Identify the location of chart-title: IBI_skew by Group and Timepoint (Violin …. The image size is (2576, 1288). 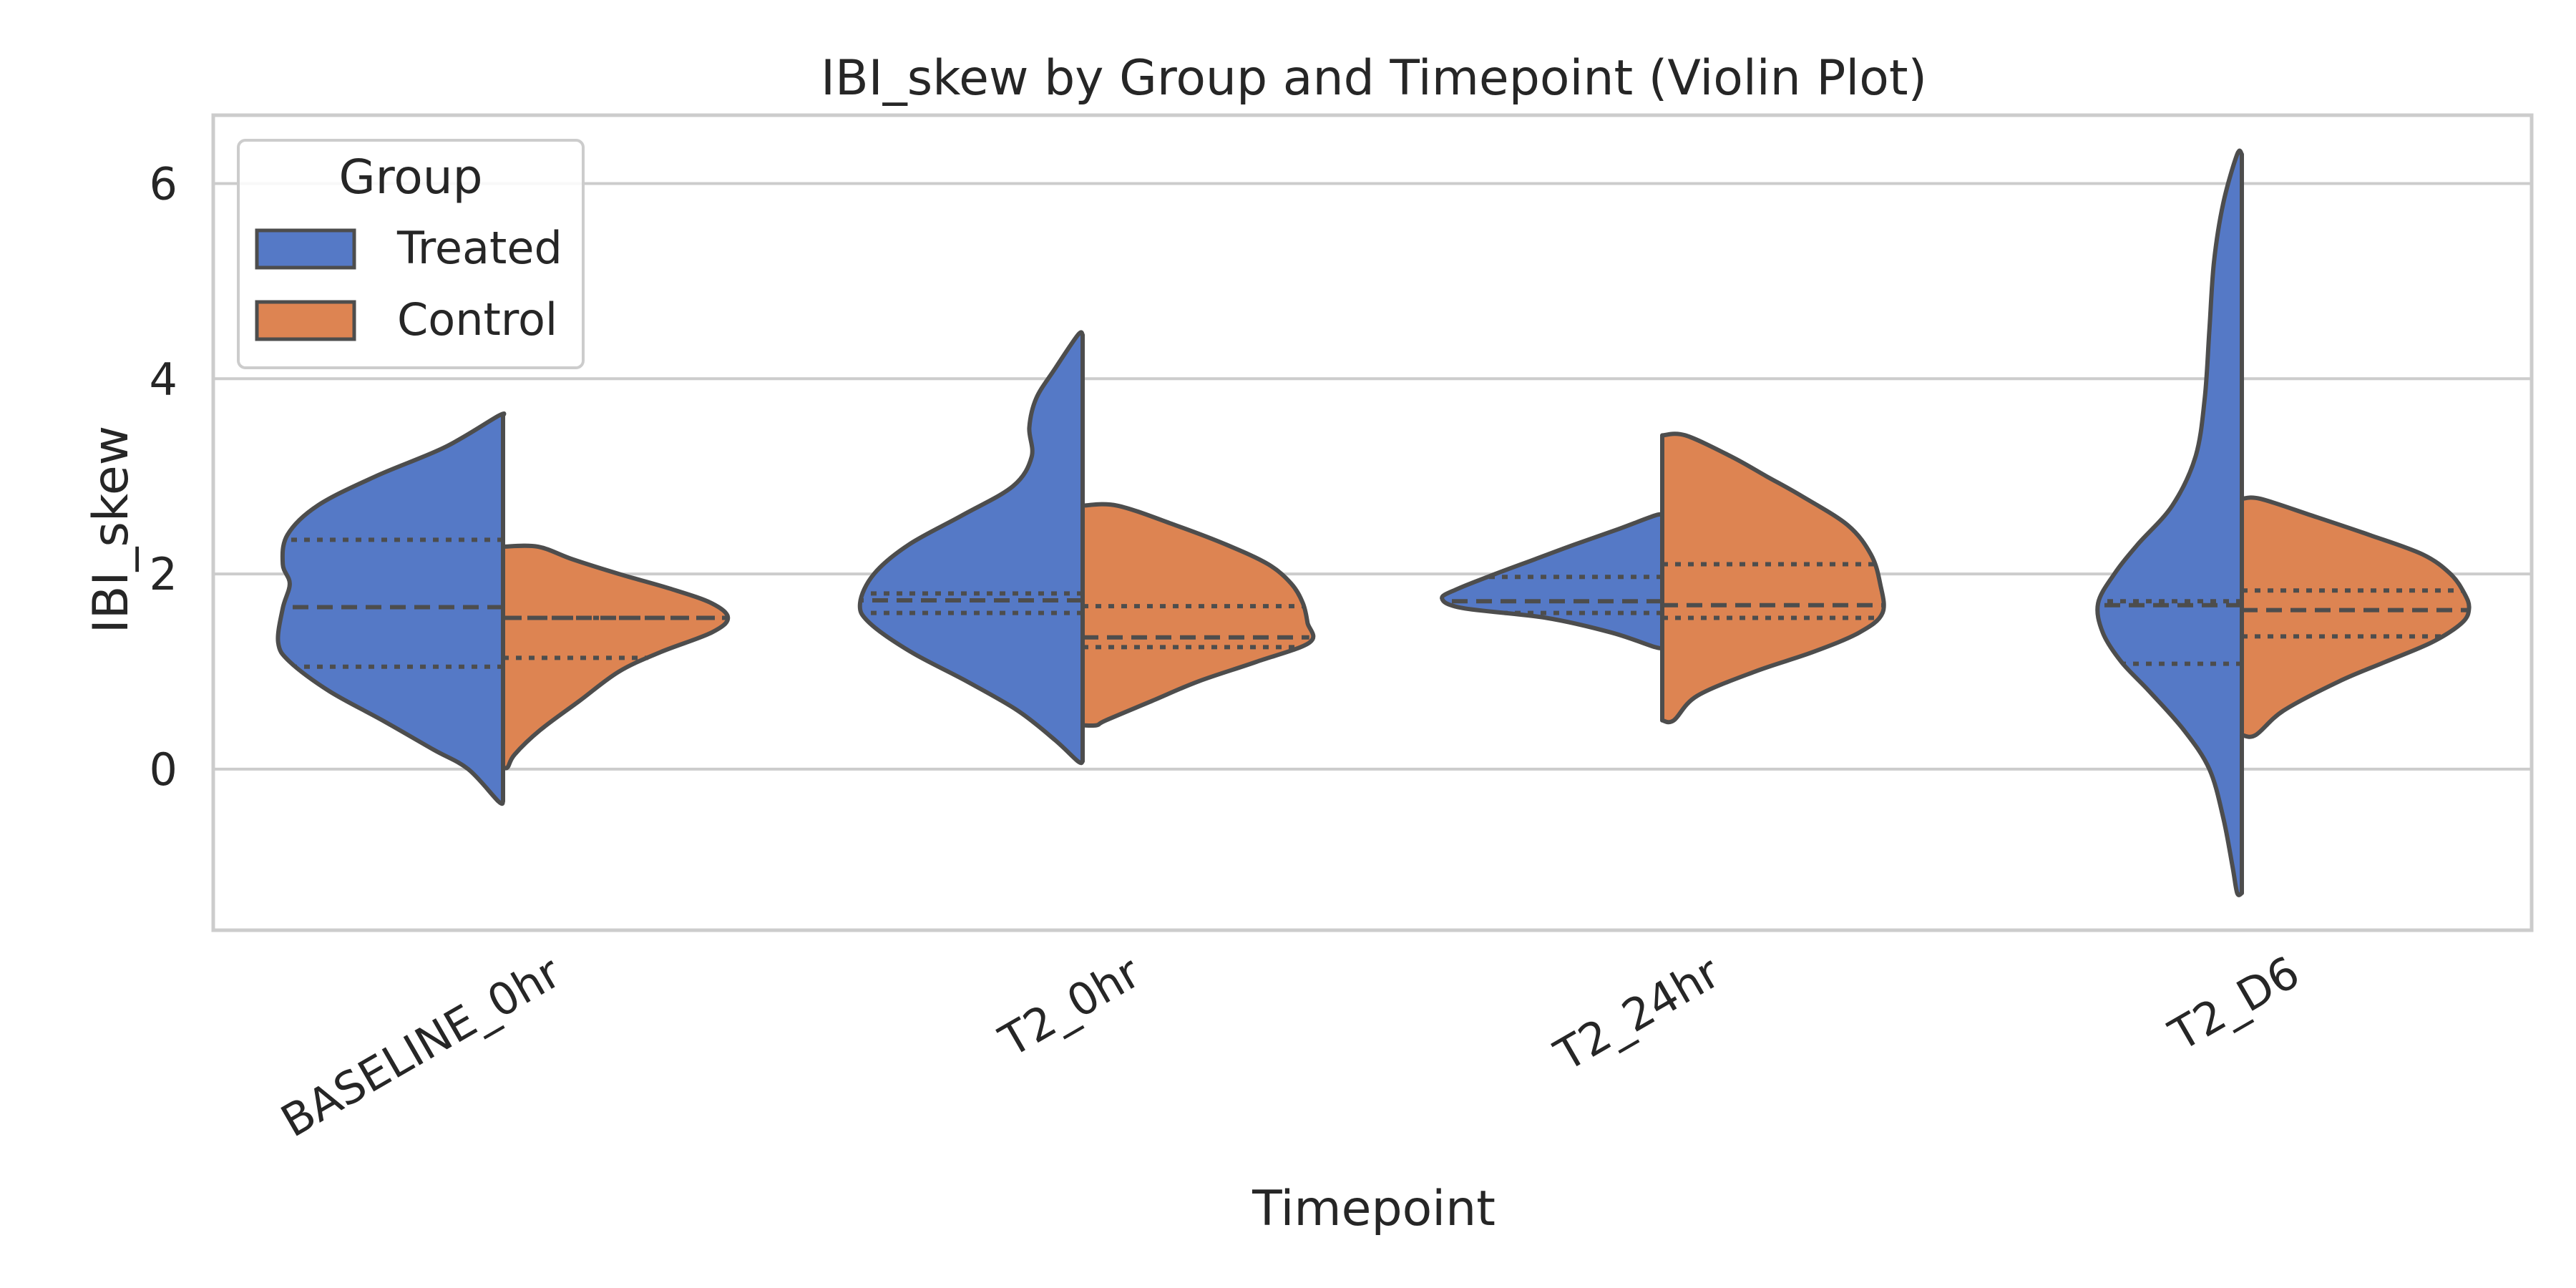
(1374, 78).